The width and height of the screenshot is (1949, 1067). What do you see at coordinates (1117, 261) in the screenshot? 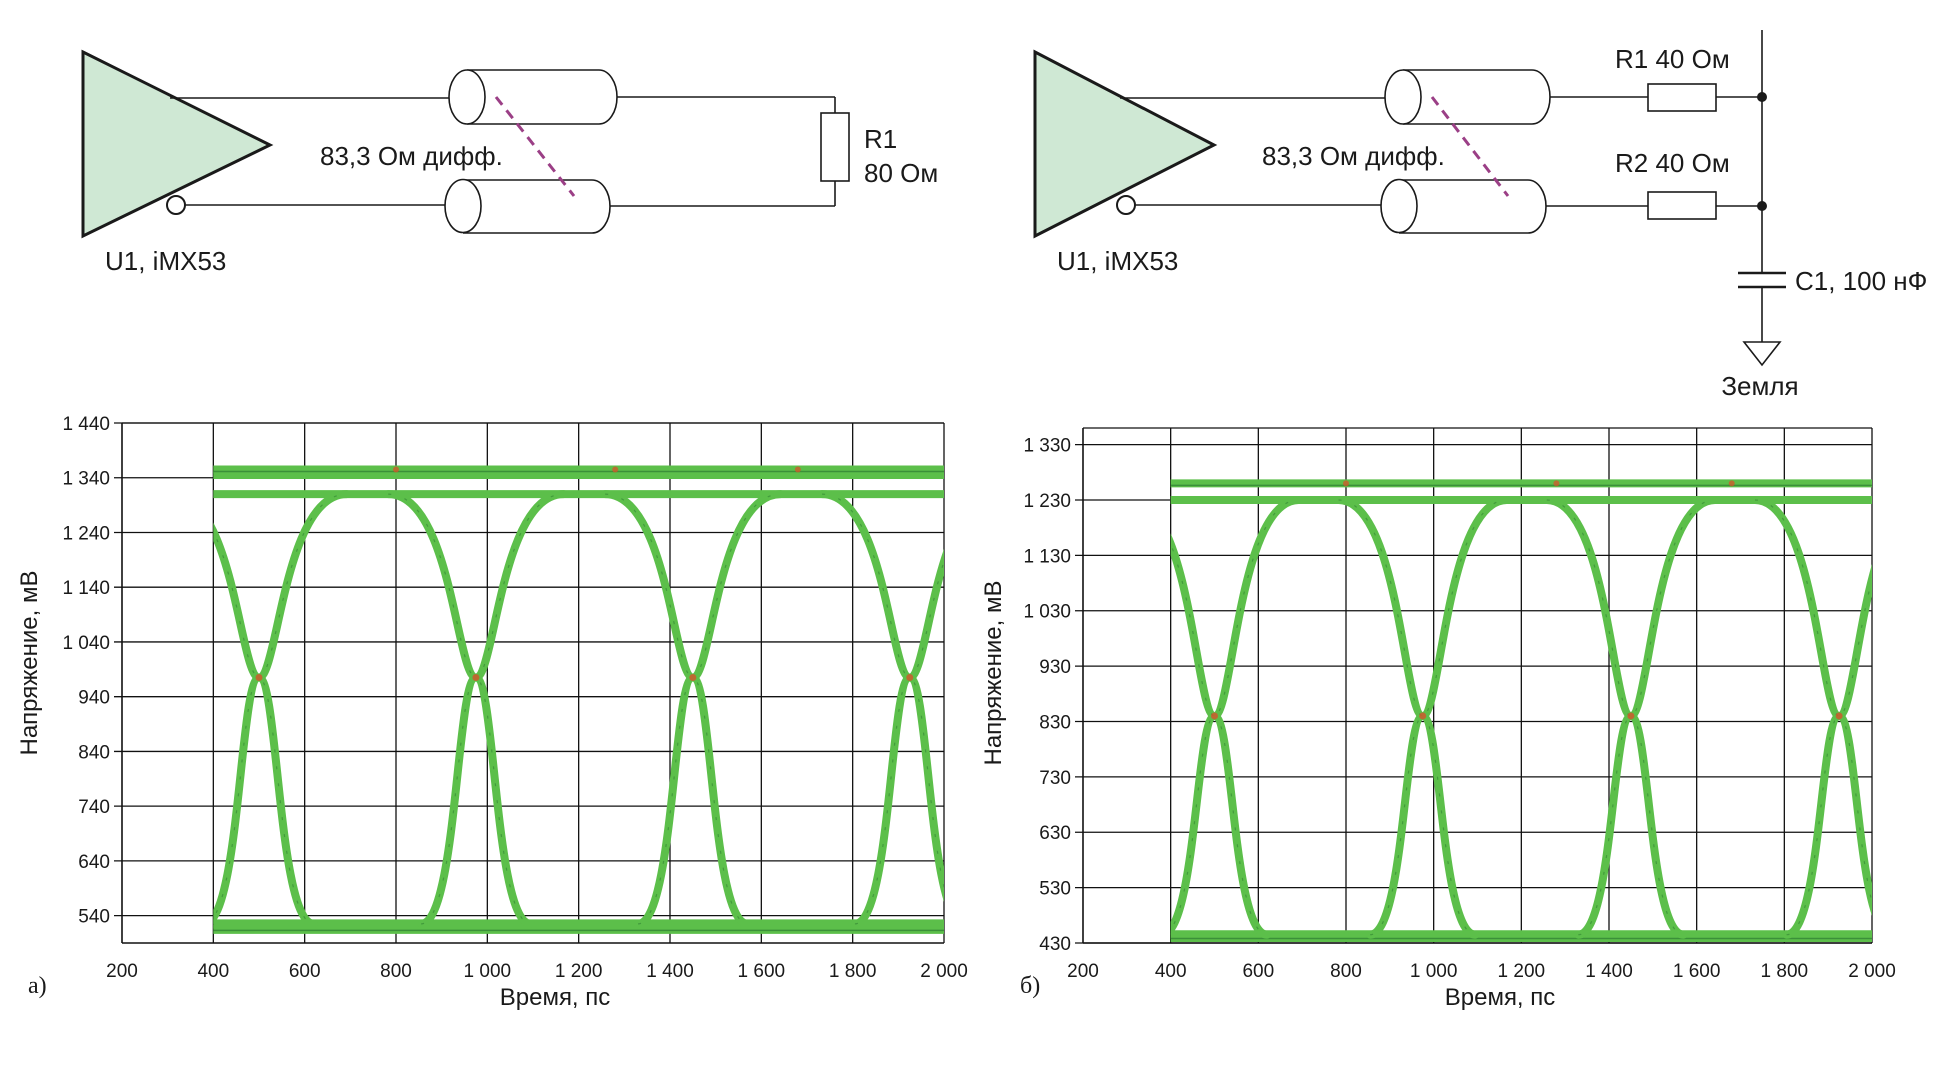
I see `driver-label-b: U1, iMX53` at bounding box center [1117, 261].